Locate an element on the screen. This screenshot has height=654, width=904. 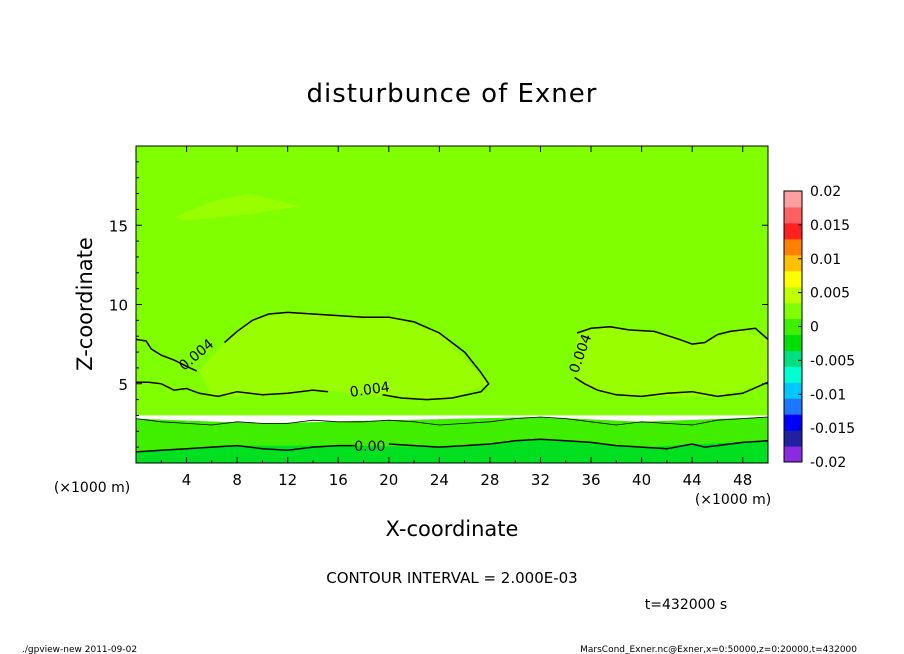
x-tick-label: 40 is located at coordinates (641, 480).